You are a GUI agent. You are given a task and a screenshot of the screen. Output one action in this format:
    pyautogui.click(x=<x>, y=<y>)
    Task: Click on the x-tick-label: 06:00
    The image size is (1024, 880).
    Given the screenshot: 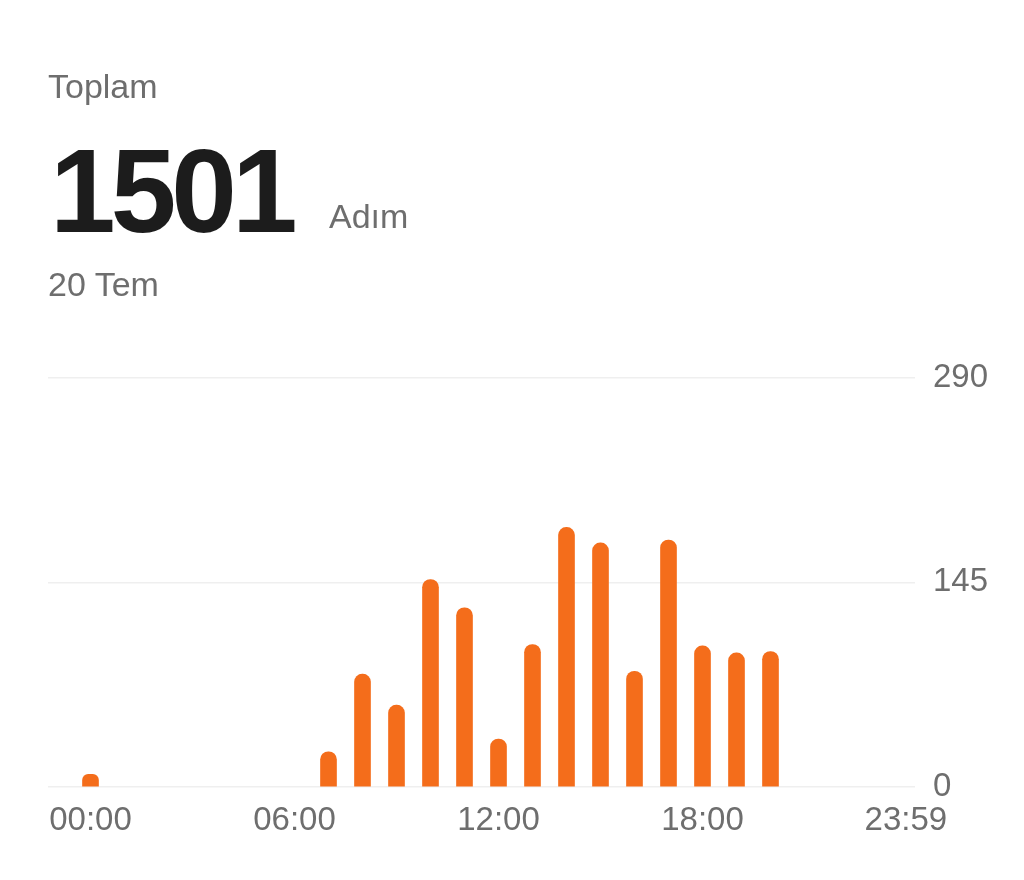 What is the action you would take?
    pyautogui.click(x=294, y=818)
    